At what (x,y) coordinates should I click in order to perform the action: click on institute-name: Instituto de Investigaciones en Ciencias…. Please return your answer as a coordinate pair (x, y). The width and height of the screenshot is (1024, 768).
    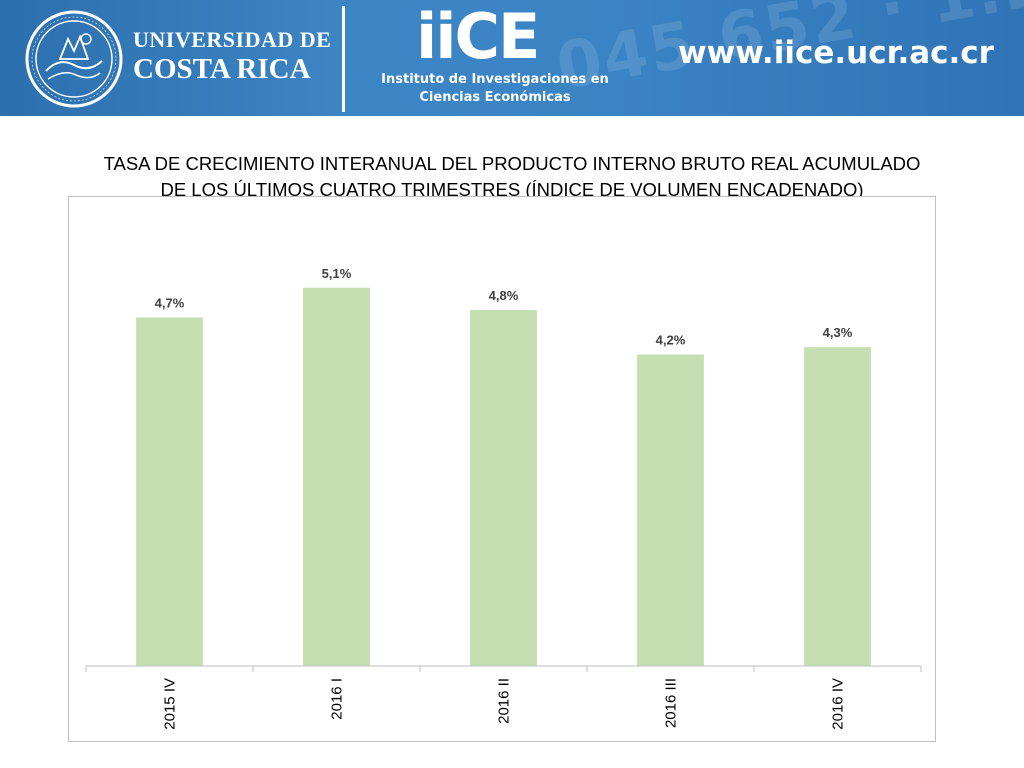
    Looking at the image, I should click on (495, 89).